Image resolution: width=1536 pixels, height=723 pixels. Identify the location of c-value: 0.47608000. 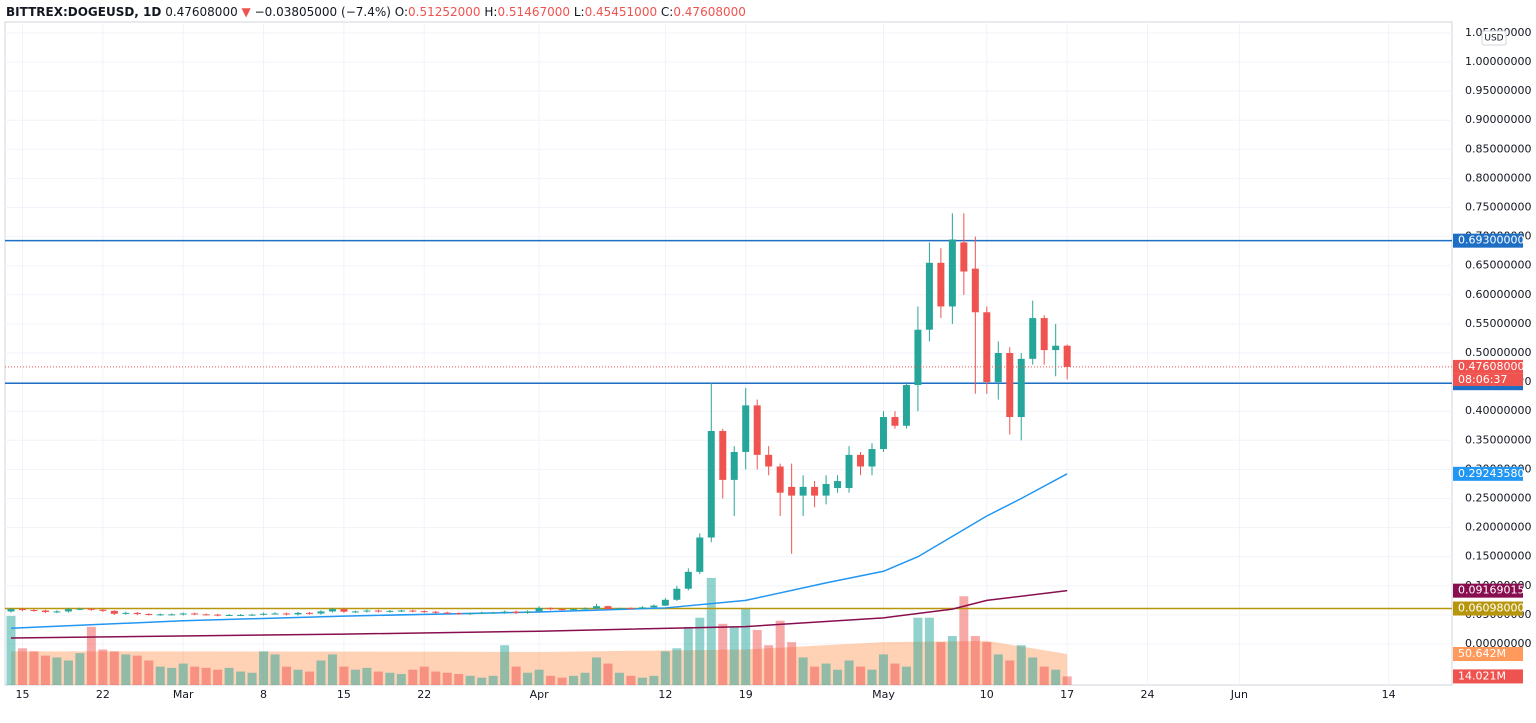
(709, 12).